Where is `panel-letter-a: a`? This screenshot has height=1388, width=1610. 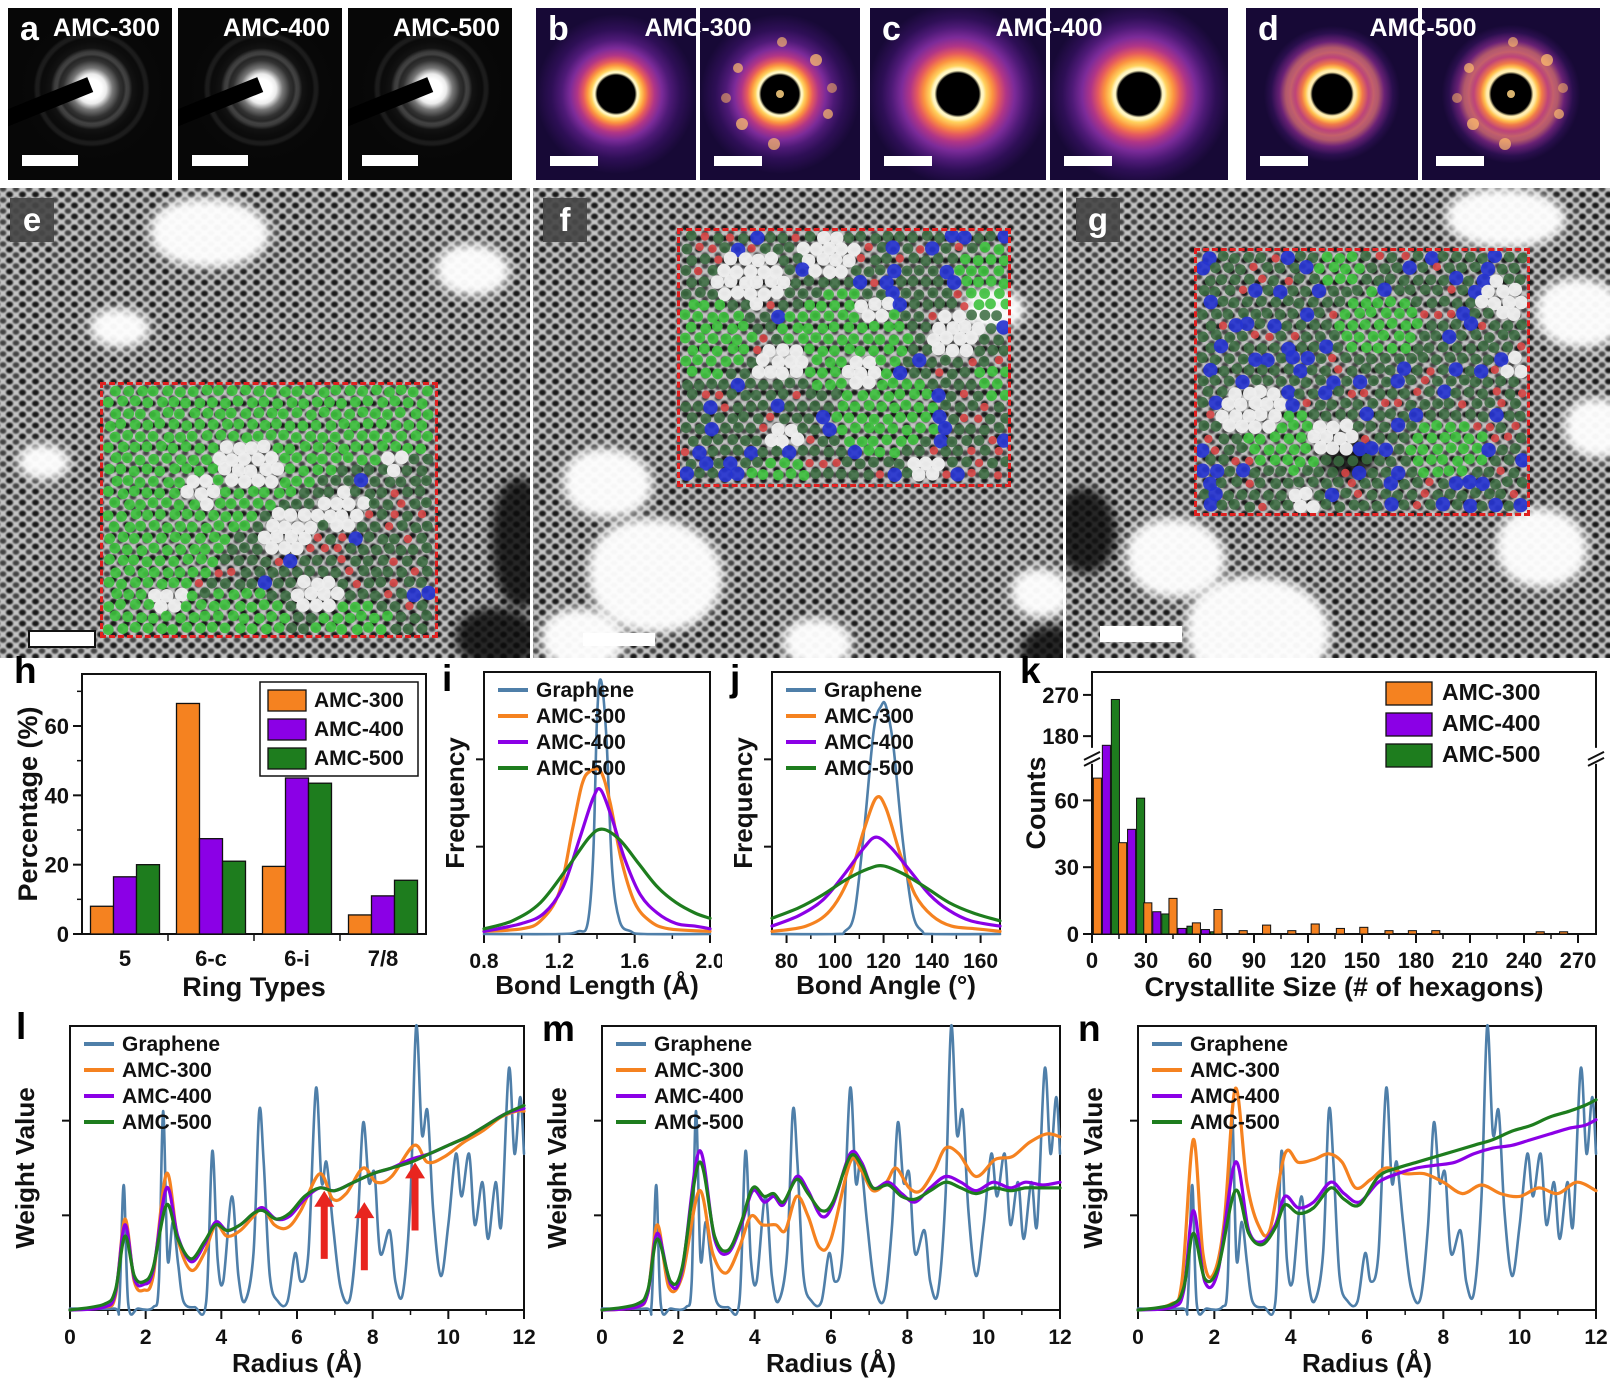
panel-letter-a: a is located at coordinates (29, 29).